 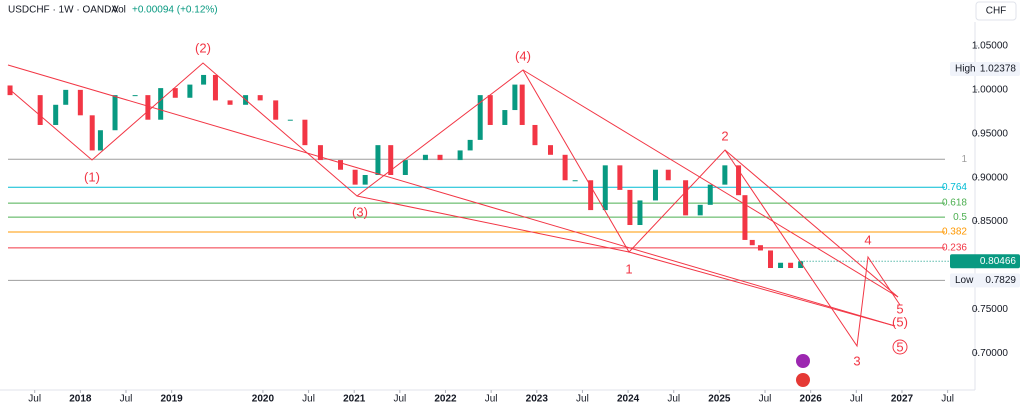 I want to click on x-tick-label: 2022, so click(x=445, y=399).